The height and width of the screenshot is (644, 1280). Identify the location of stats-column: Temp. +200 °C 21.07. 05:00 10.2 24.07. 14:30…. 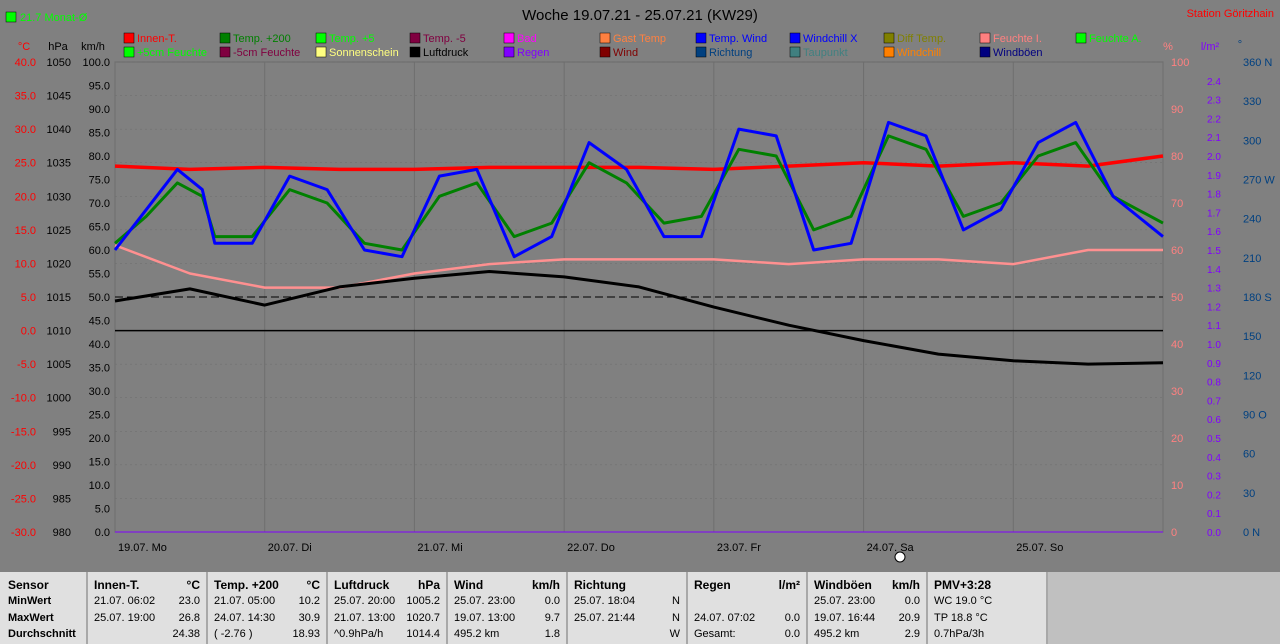
(268, 608).